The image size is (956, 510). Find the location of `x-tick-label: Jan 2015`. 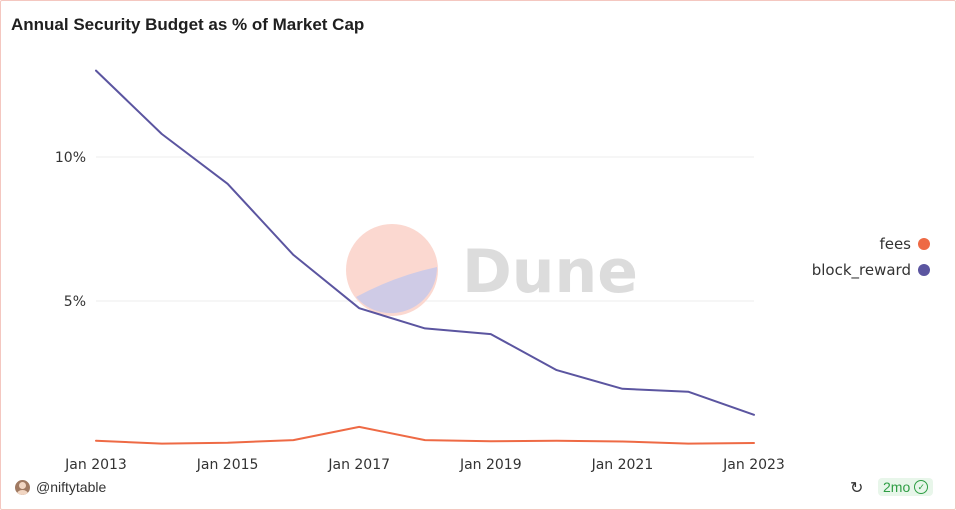

x-tick-label: Jan 2015 is located at coordinates (227, 465).